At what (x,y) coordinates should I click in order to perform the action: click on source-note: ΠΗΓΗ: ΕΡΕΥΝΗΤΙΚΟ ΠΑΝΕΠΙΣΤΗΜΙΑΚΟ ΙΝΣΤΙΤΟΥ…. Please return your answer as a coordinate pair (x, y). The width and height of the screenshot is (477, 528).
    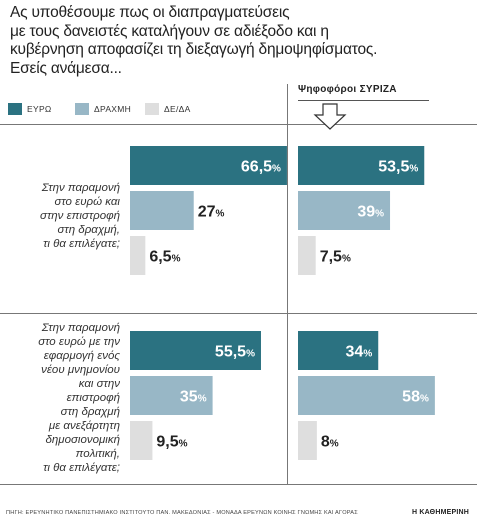
    Looking at the image, I should click on (182, 513).